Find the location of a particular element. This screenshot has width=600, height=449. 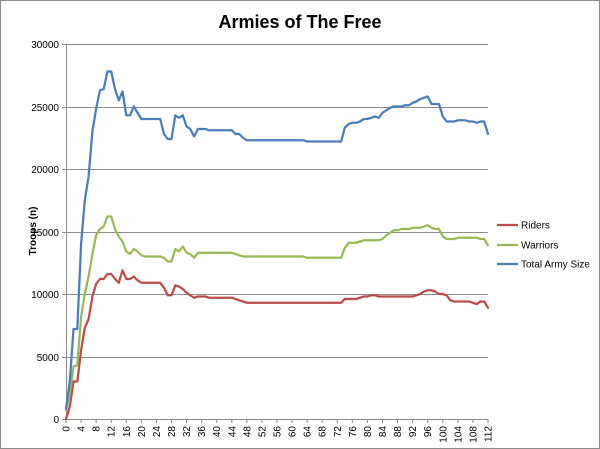

x-tick-label: 72 is located at coordinates (338, 432).